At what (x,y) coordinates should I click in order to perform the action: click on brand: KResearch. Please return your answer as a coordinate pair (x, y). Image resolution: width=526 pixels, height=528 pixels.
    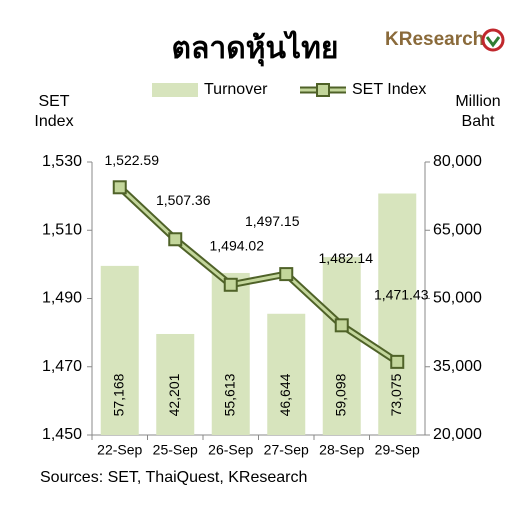
    Looking at the image, I should click on (434, 39).